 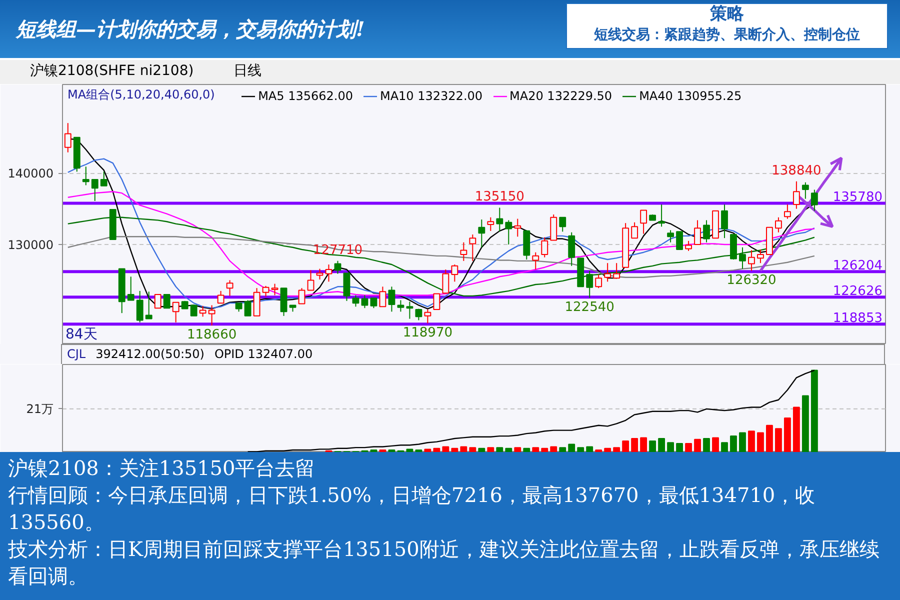 What do you see at coordinates (857, 266) in the screenshot?
I see `ref-line-label: 126204` at bounding box center [857, 266].